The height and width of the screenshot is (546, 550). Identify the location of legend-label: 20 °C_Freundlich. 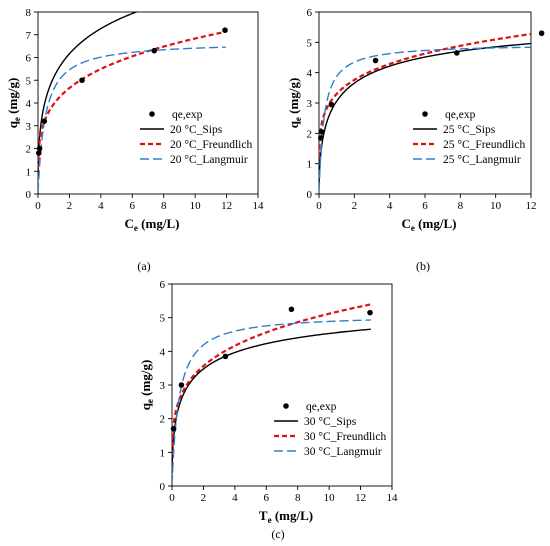
(211, 145).